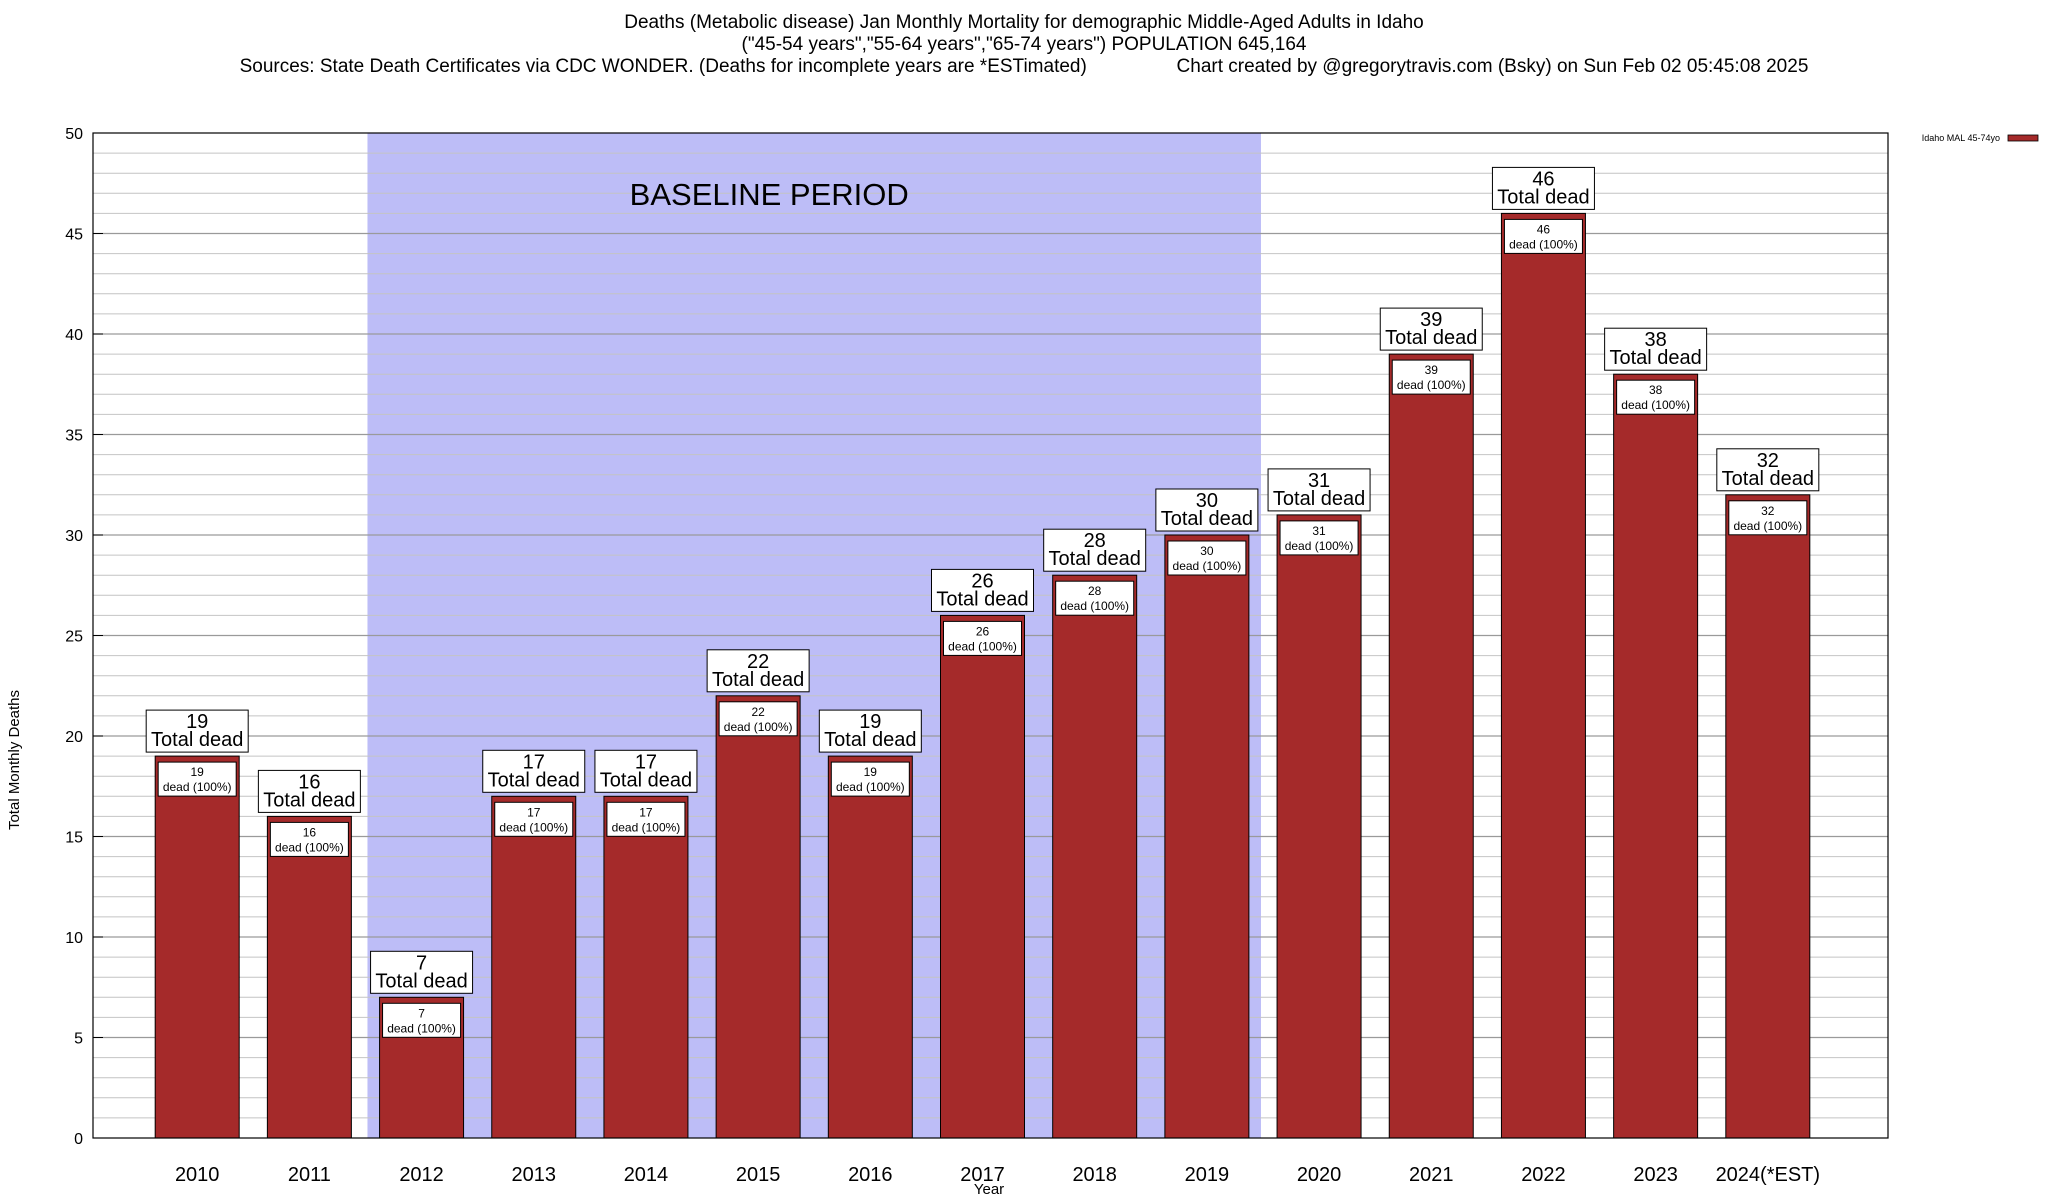 This screenshot has height=1200, width=2048. I want to click on x-tick-label: 2018, so click(1094, 1175).